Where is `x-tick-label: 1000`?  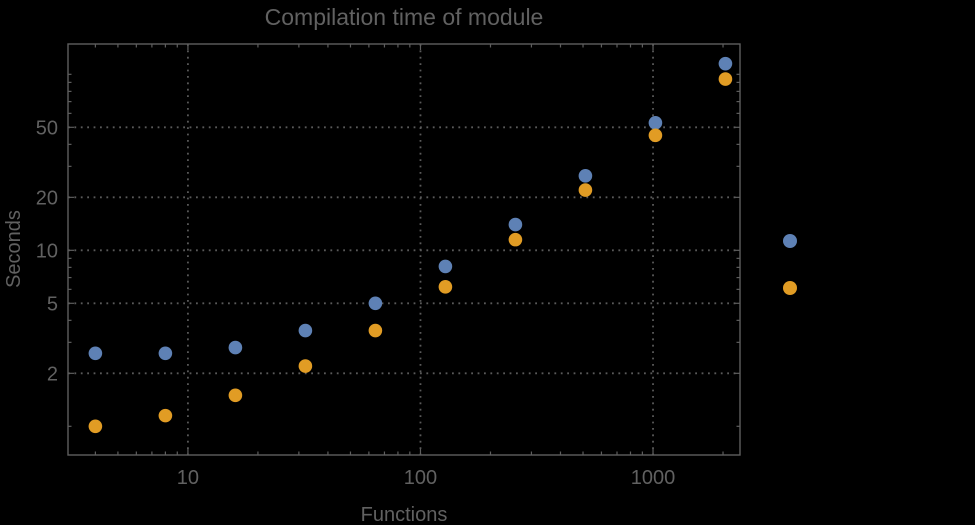
x-tick-label: 1000 is located at coordinates (653, 478).